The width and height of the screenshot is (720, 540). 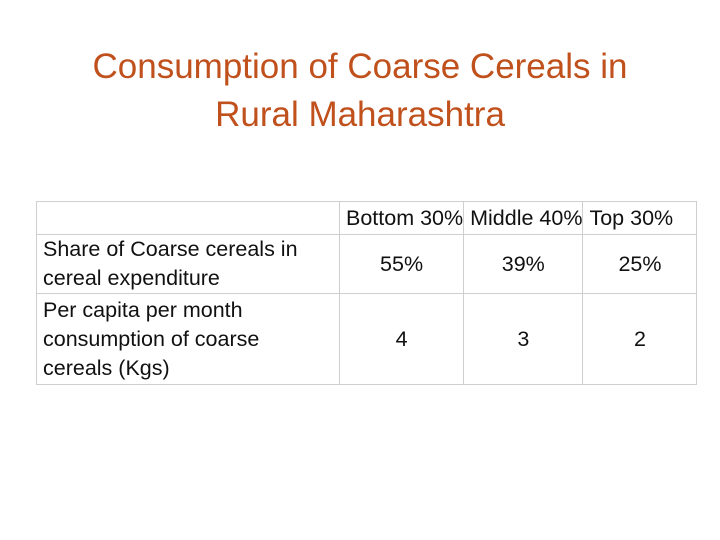 What do you see at coordinates (360, 67) in the screenshot?
I see `title-line-1: Consumption of Coarse Cereals in` at bounding box center [360, 67].